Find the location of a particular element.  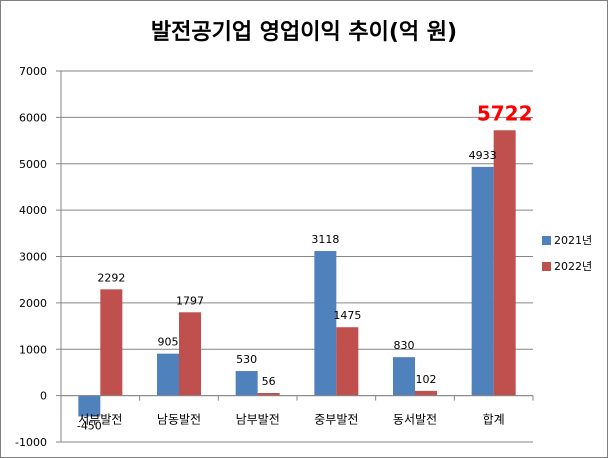

y-tick-label: 1000 is located at coordinates (33, 349).